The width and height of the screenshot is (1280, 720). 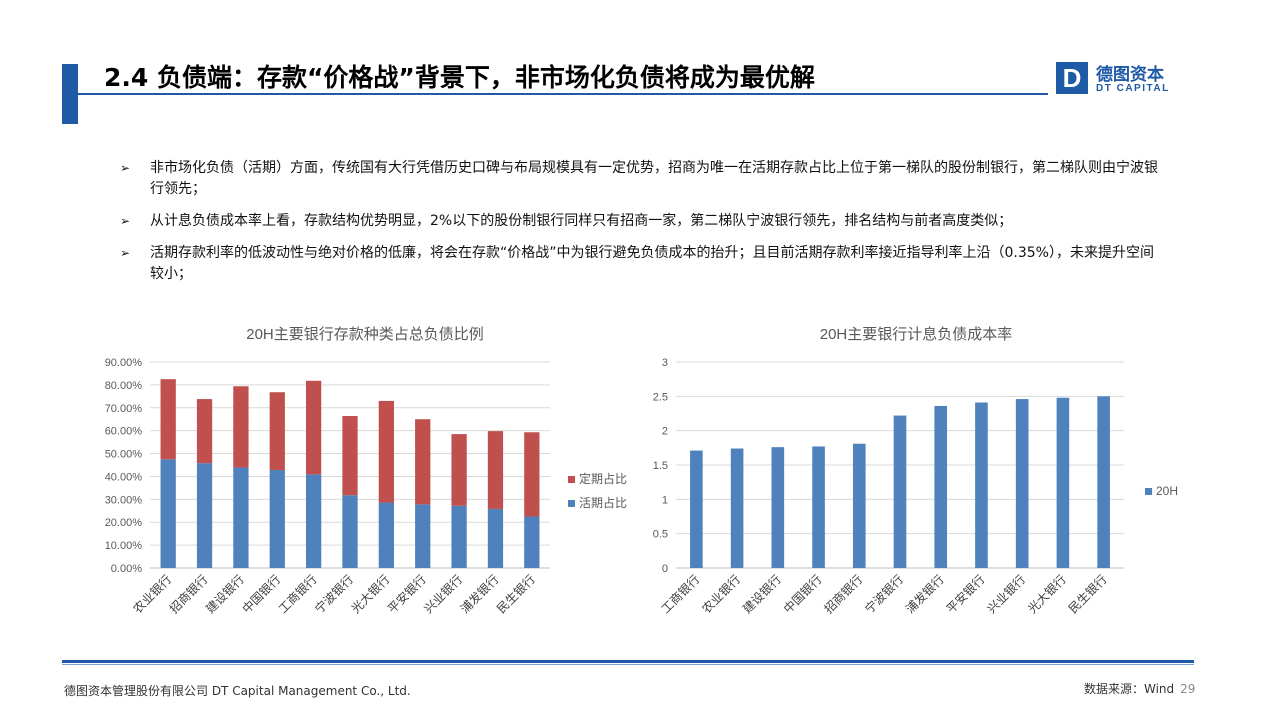 I want to click on title-accent-bar, so click(x=70, y=94).